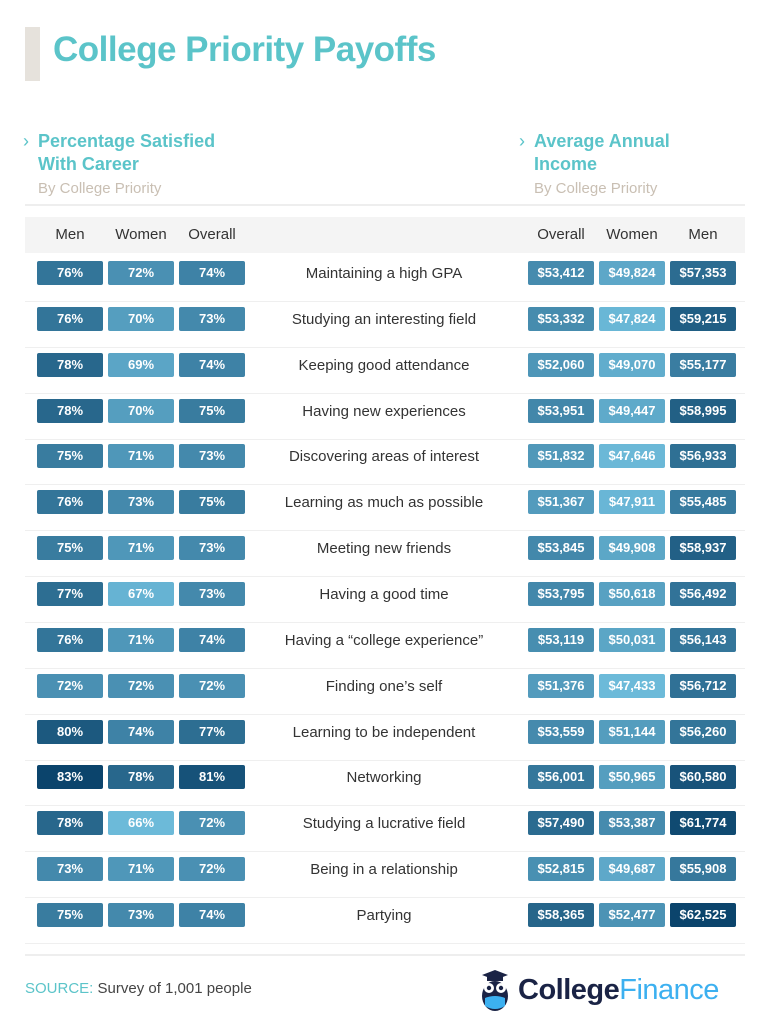 The image size is (768, 1023). Describe the element at coordinates (561, 318) in the screenshot. I see `income-overall-cell: $53,332` at that location.